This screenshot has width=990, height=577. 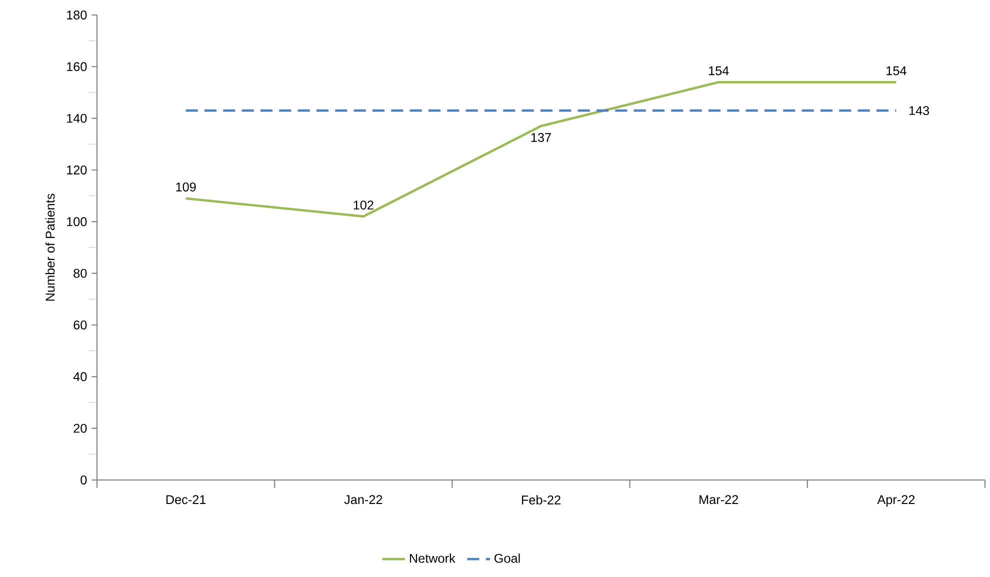 I want to click on x-tick-label: Mar-22, so click(x=719, y=499).